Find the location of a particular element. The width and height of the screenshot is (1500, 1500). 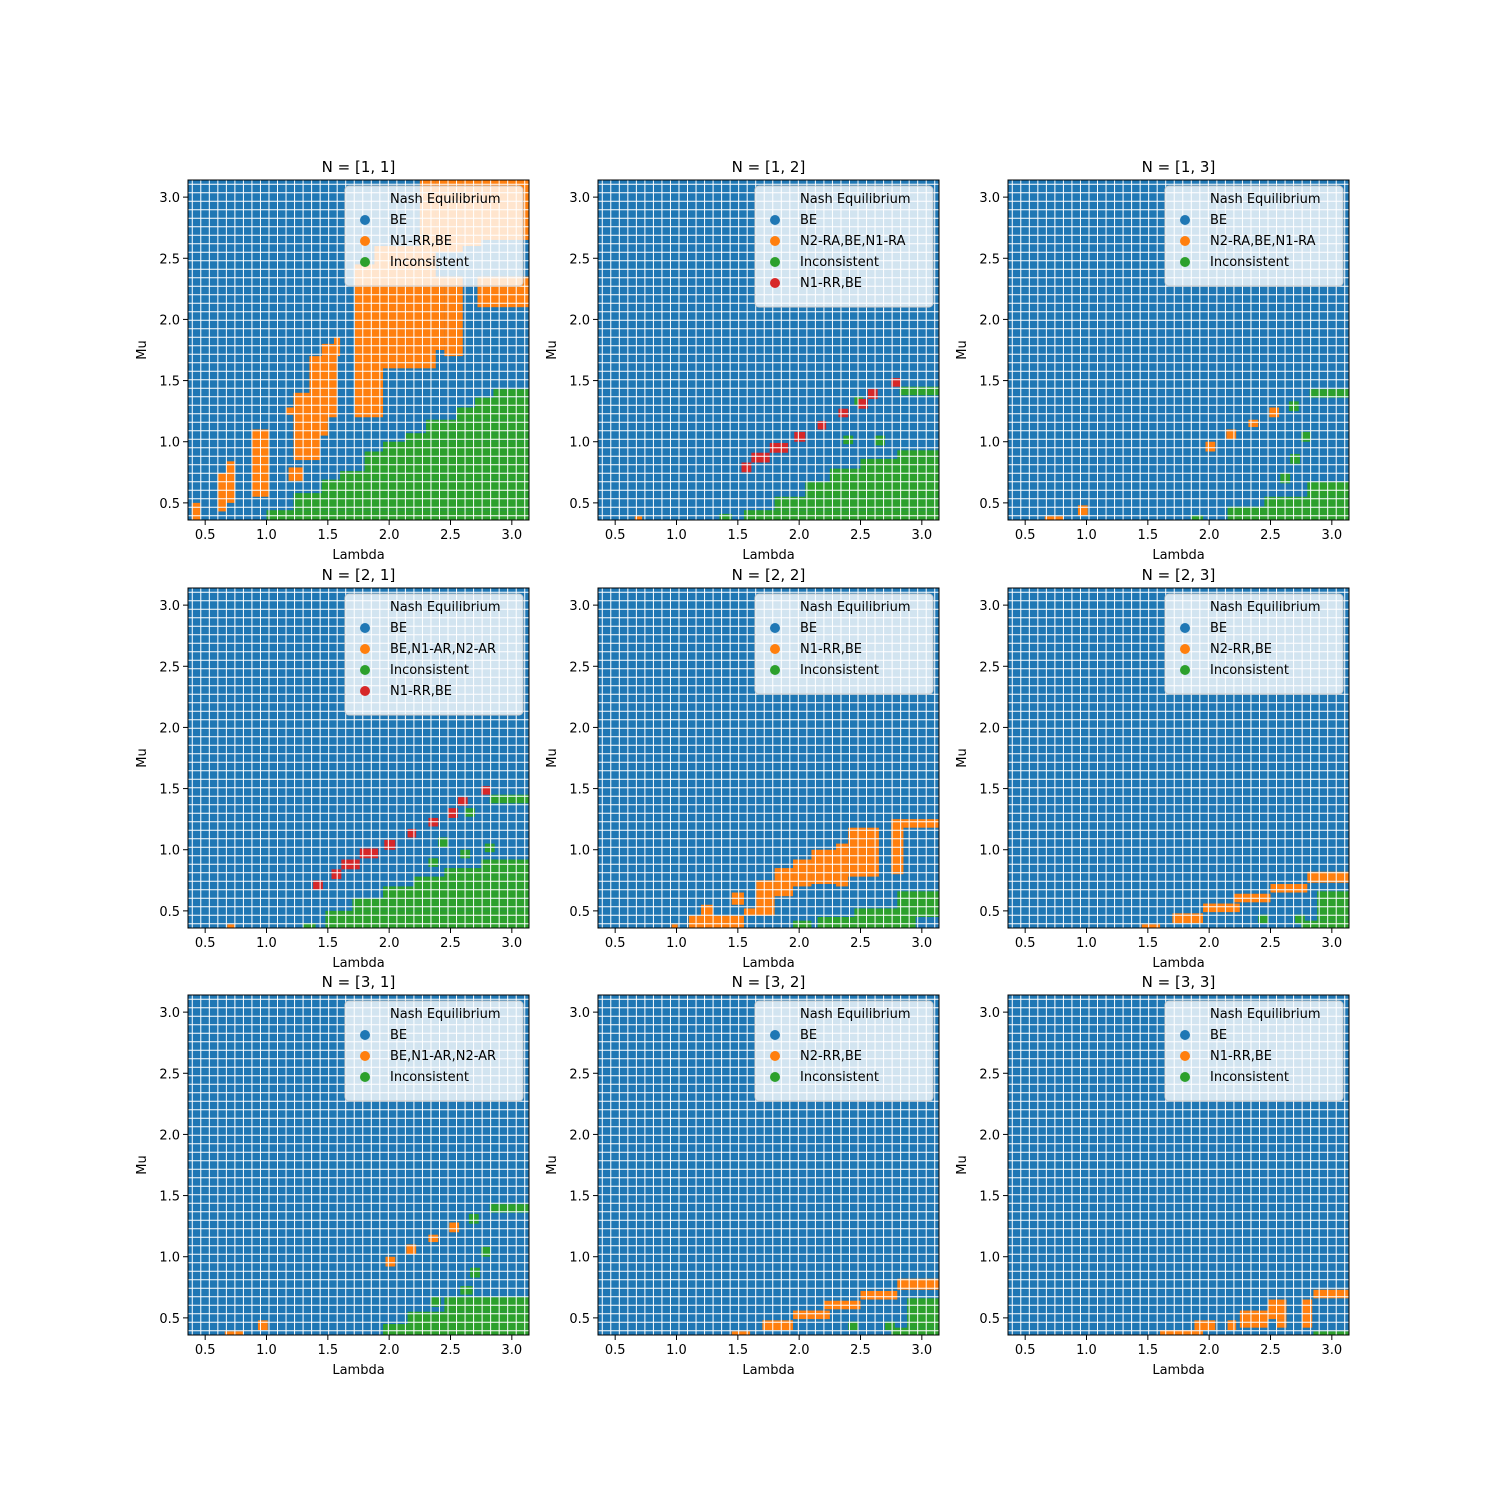

legend: Nash Equilibrium BE N2-RR,BE Inconsistent is located at coordinates (844, 1051).